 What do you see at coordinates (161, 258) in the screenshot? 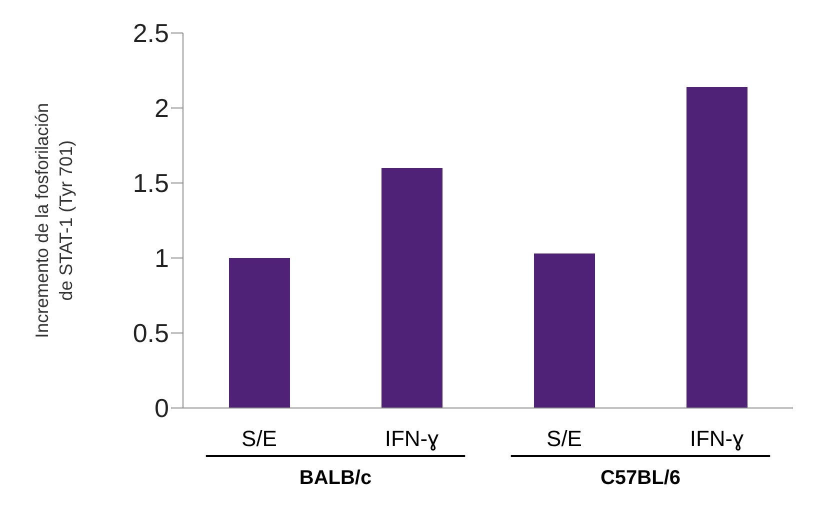
I see `y-tick-label: 1` at bounding box center [161, 258].